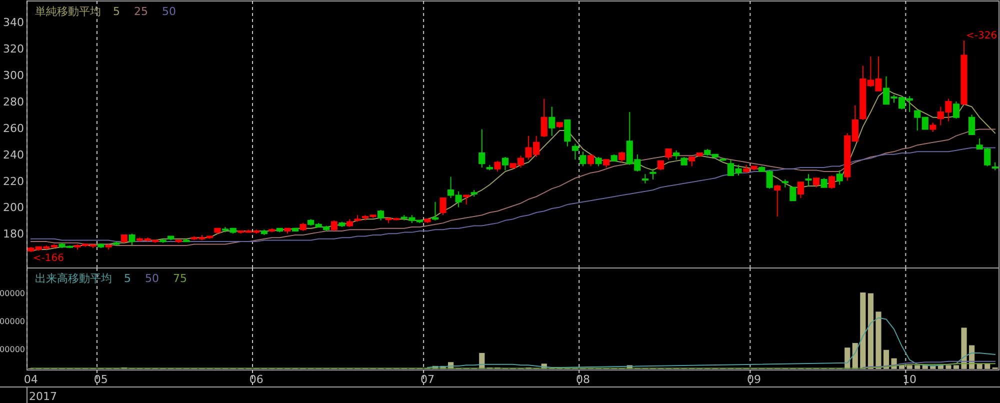  What do you see at coordinates (68, 11) in the screenshot?
I see `legend-title: 単純移動平均` at bounding box center [68, 11].